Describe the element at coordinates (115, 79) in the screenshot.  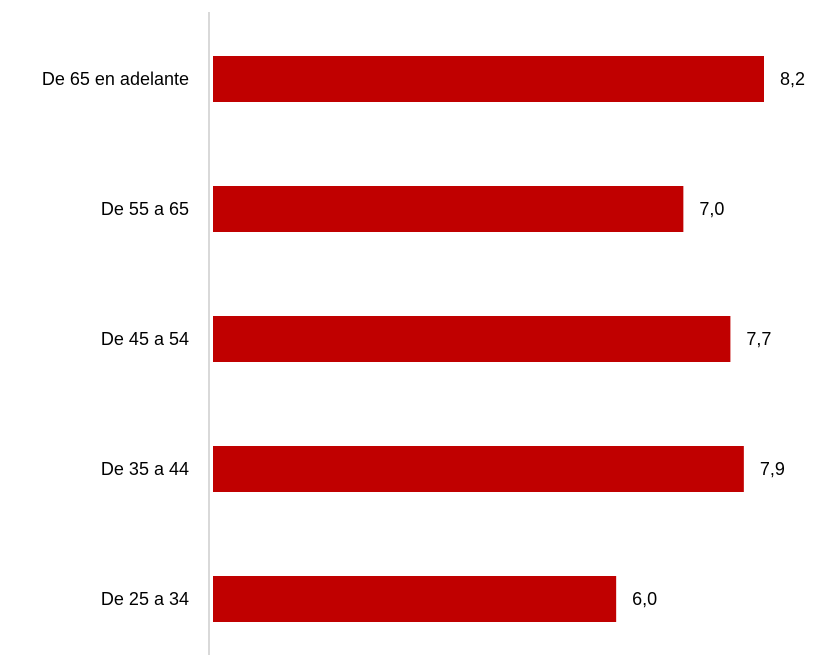
I see `category-label: De 65 en adelante` at that location.